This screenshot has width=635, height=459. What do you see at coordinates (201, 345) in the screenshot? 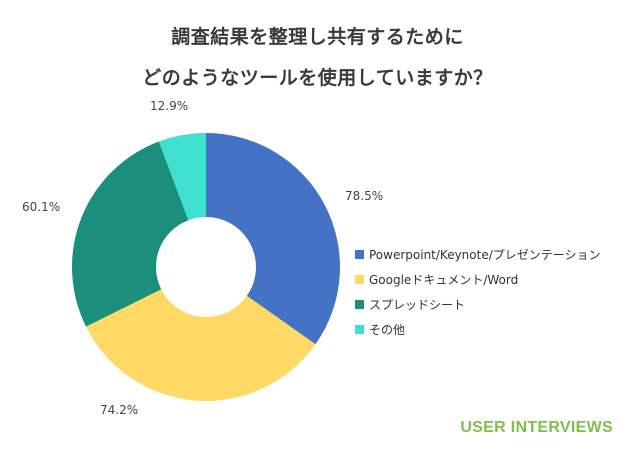
I see `slice-document` at bounding box center [201, 345].